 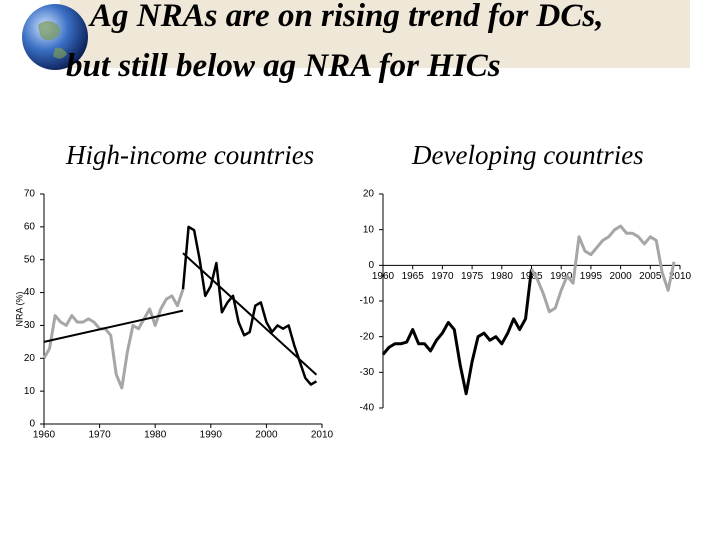 What do you see at coordinates (30, 325) in the screenshot?
I see `y-tick-label: 30` at bounding box center [30, 325].